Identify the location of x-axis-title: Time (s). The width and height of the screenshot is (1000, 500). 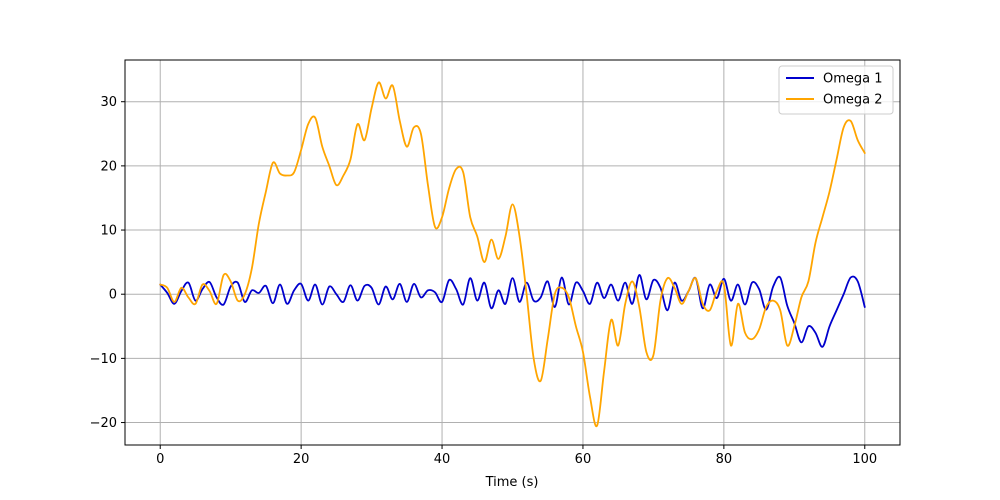
(512, 482).